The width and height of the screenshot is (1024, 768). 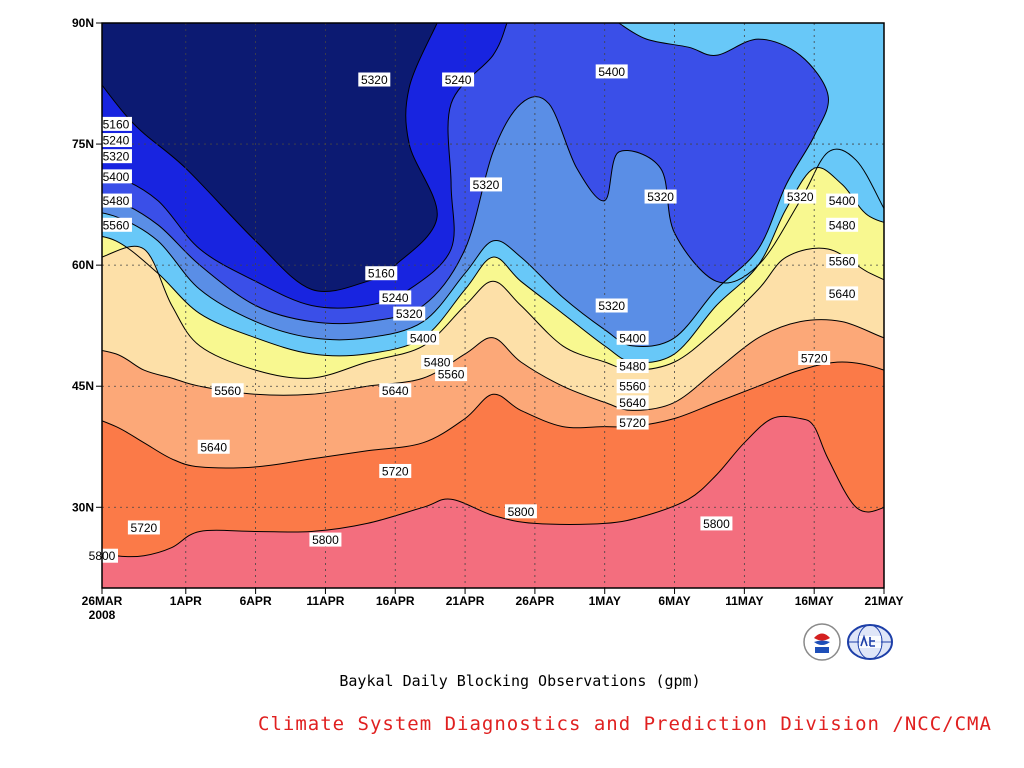 What do you see at coordinates (395, 601) in the screenshot?
I see `x-tick-label: 16APR` at bounding box center [395, 601].